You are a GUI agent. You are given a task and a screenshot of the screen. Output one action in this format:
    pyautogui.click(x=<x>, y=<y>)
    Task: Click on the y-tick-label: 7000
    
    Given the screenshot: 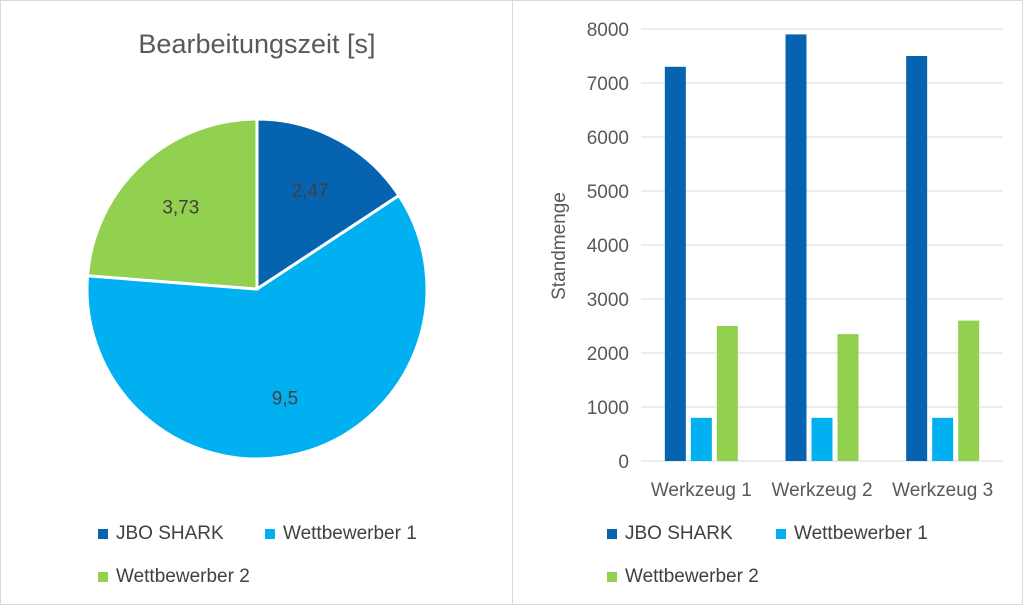 What is the action you would take?
    pyautogui.click(x=608, y=84)
    